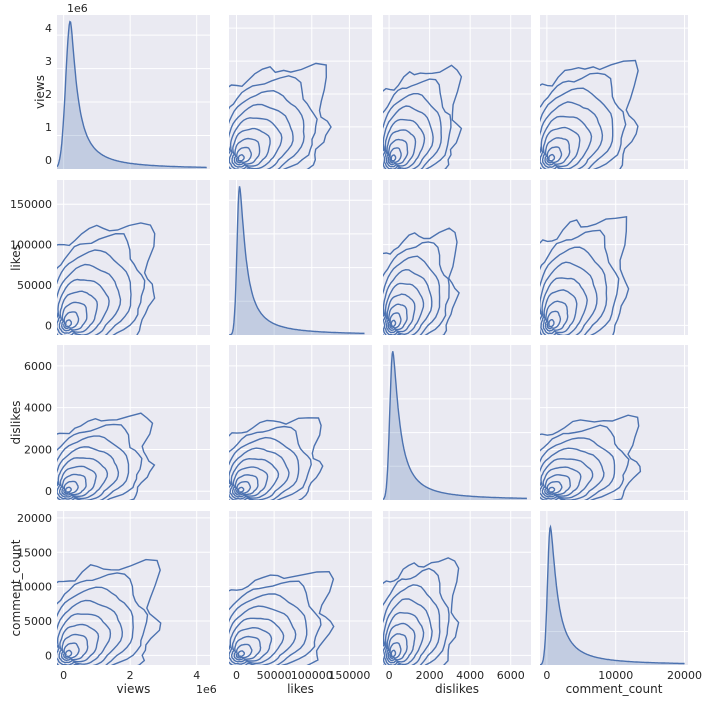 The image size is (707, 707). I want to click on ytick-label-views: 4, so click(48, 28).